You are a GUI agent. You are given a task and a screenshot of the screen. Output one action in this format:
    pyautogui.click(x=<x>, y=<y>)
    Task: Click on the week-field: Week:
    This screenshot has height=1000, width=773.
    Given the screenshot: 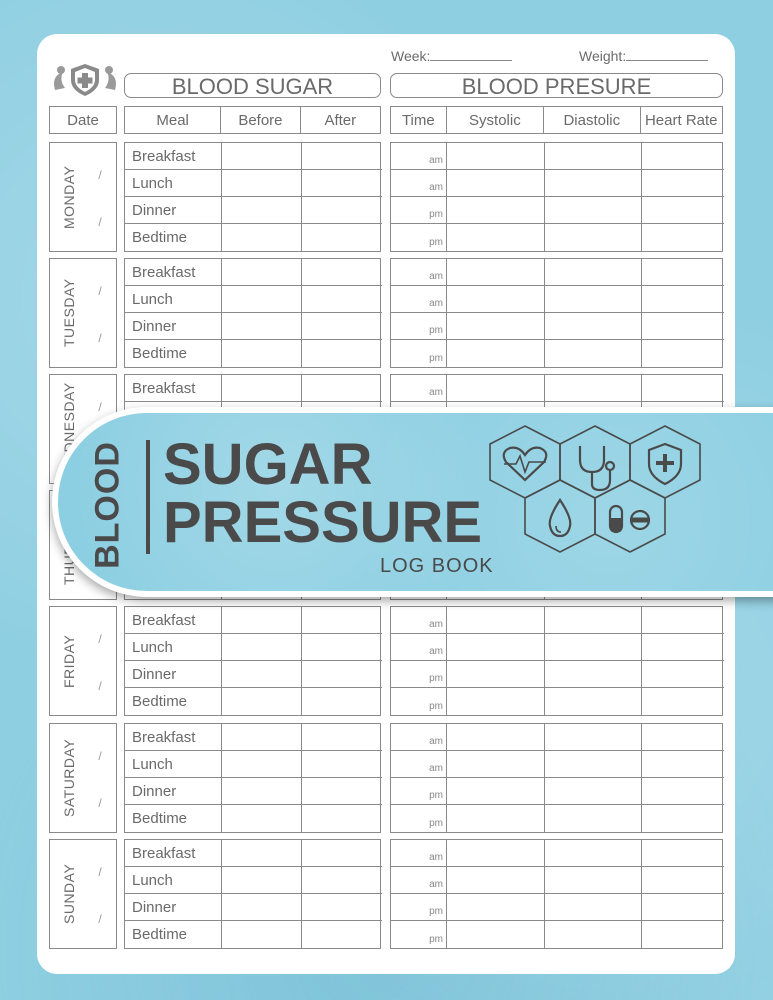 What is the action you would take?
    pyautogui.click(x=452, y=56)
    